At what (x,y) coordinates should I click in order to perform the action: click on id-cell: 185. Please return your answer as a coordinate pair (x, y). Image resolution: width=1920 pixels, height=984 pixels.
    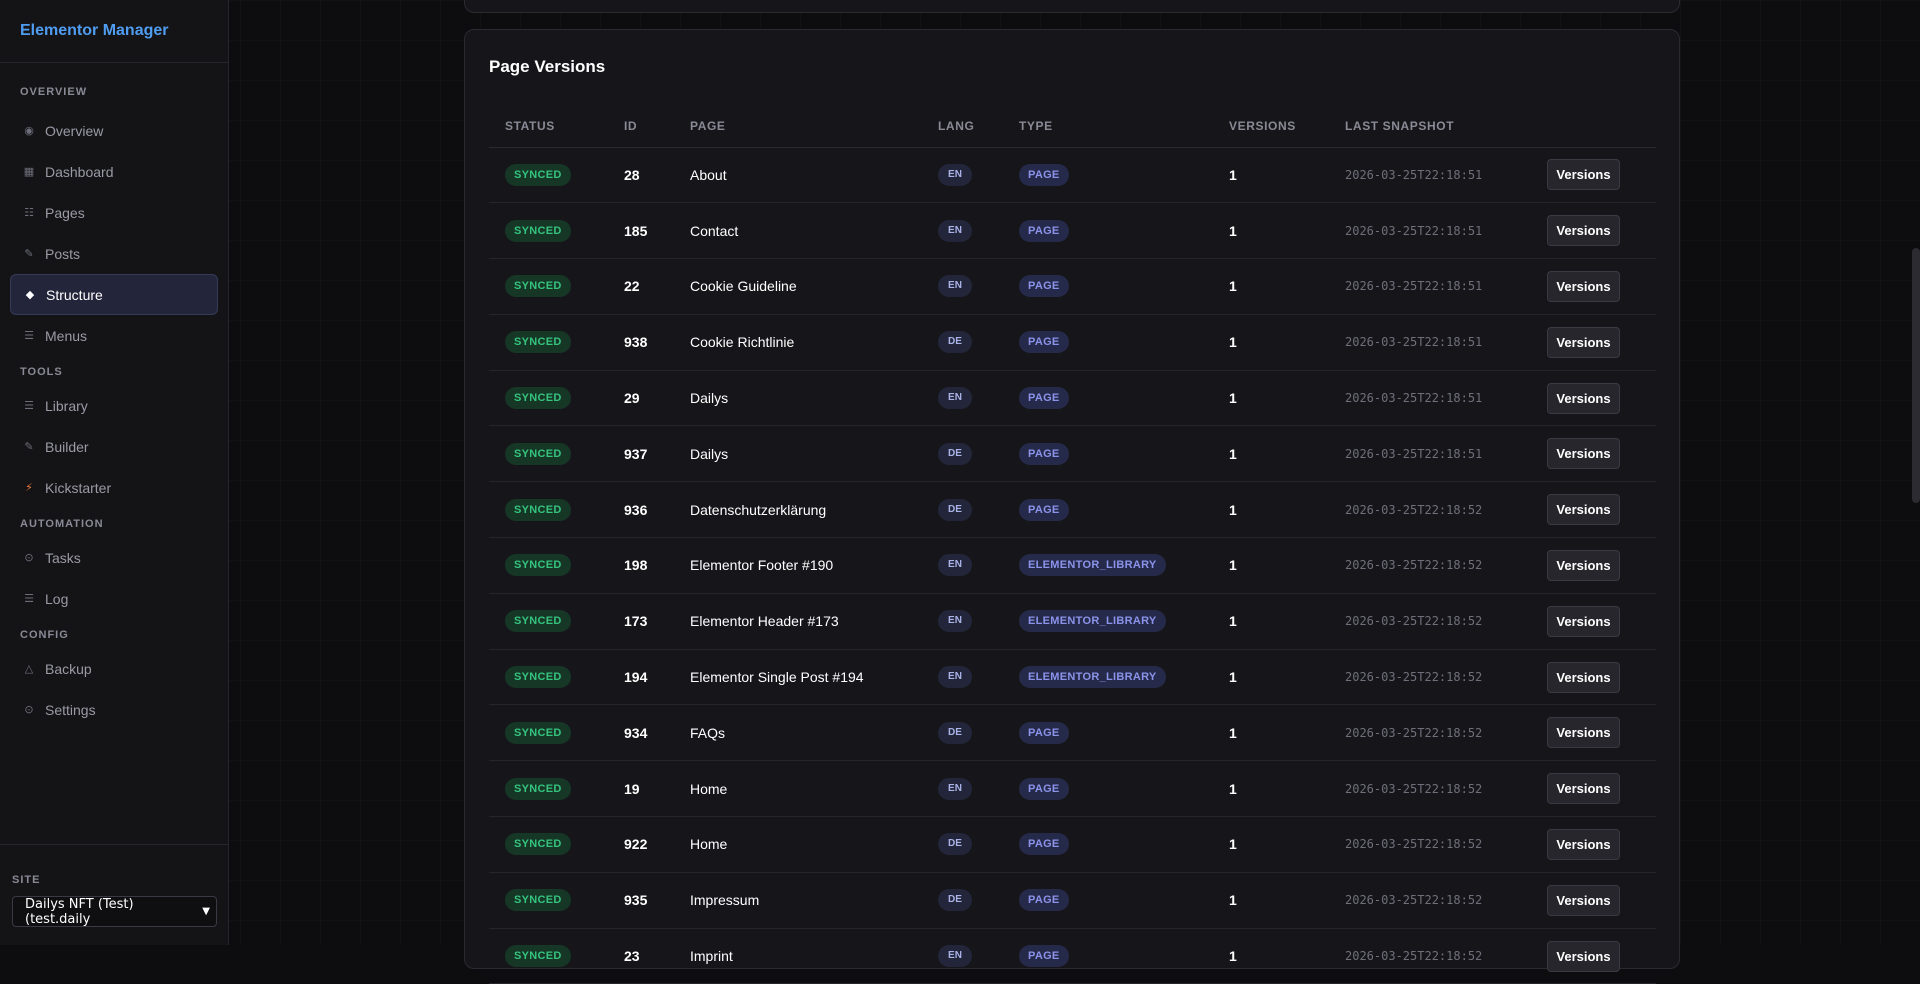
    Looking at the image, I should click on (641, 231).